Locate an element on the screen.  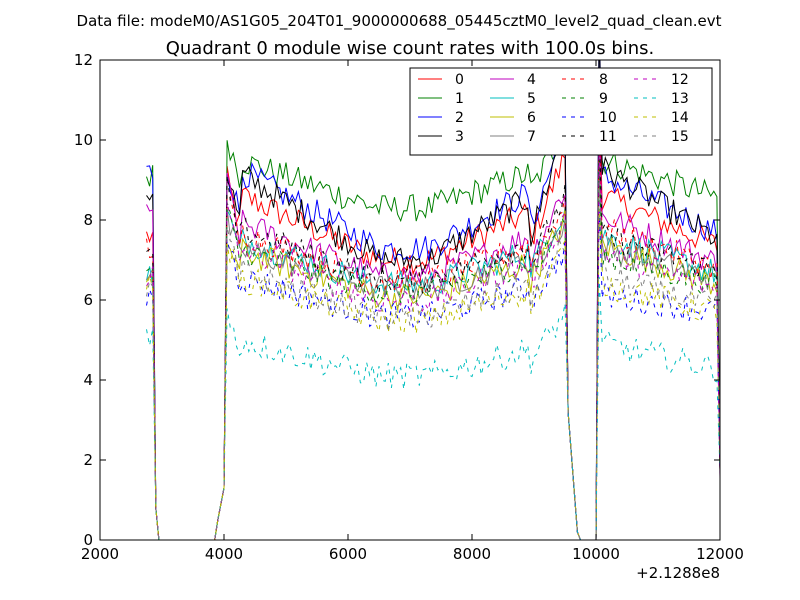
legend-label-12: 12 is located at coordinates (680, 80).